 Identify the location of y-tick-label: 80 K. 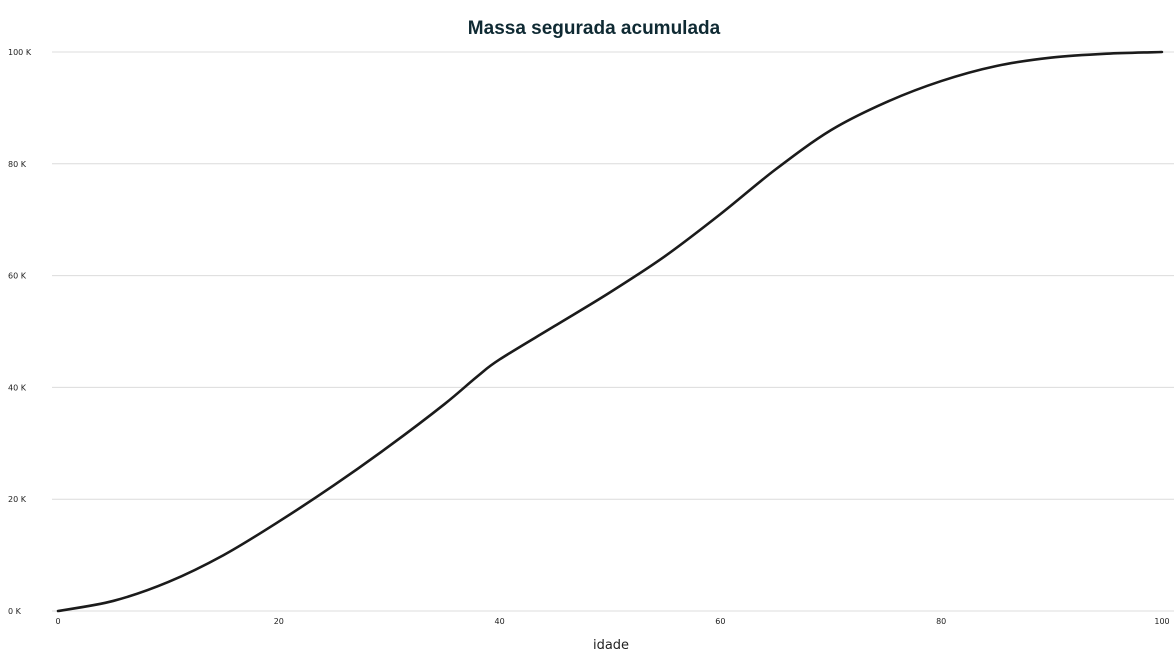
(17, 164).